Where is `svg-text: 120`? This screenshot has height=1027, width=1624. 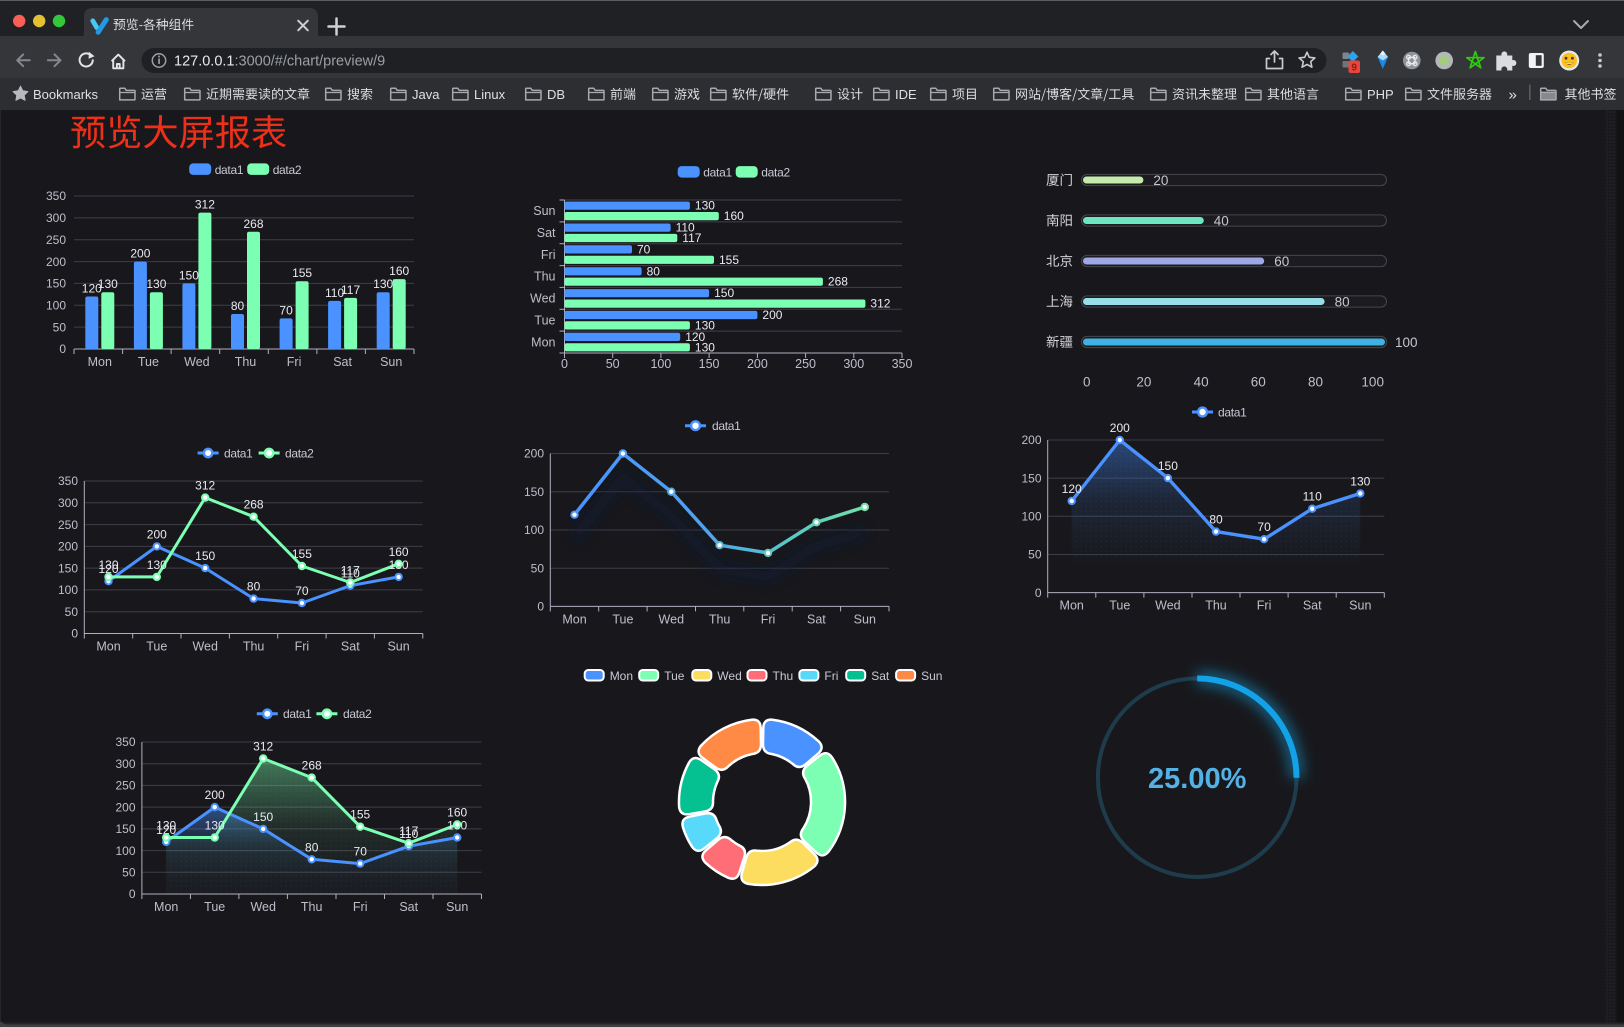
svg-text: 120 is located at coordinates (695, 337).